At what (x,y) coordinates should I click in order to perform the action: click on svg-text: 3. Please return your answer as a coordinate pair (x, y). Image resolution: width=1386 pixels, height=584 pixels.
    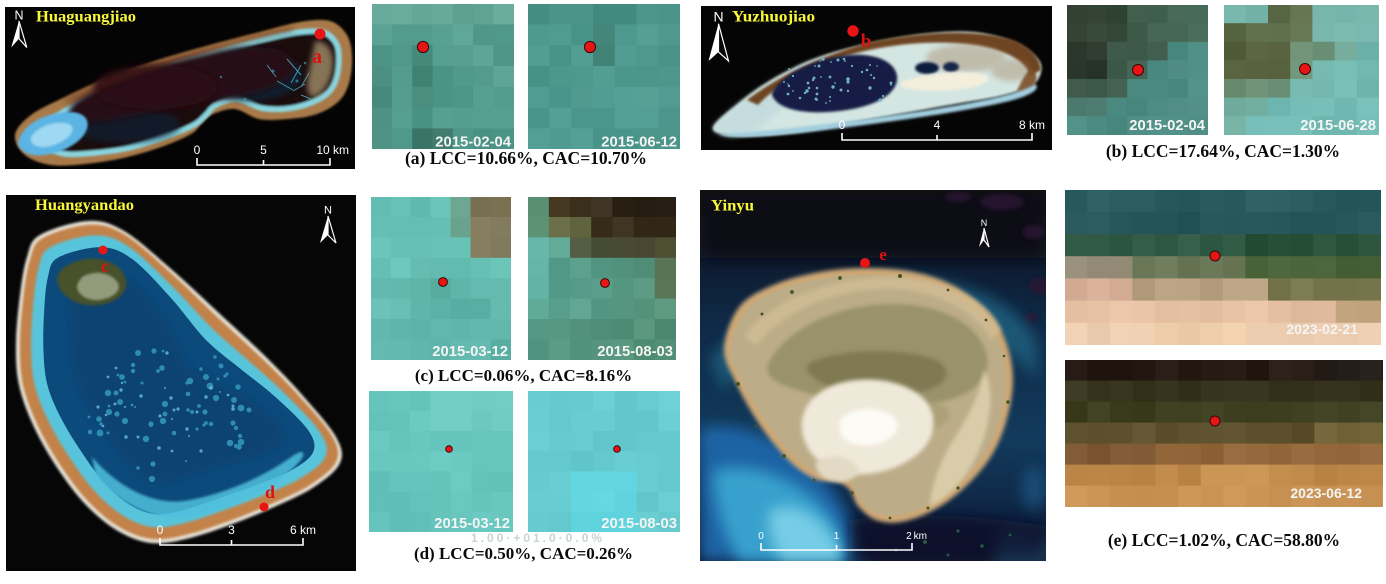
    Looking at the image, I should click on (231, 530).